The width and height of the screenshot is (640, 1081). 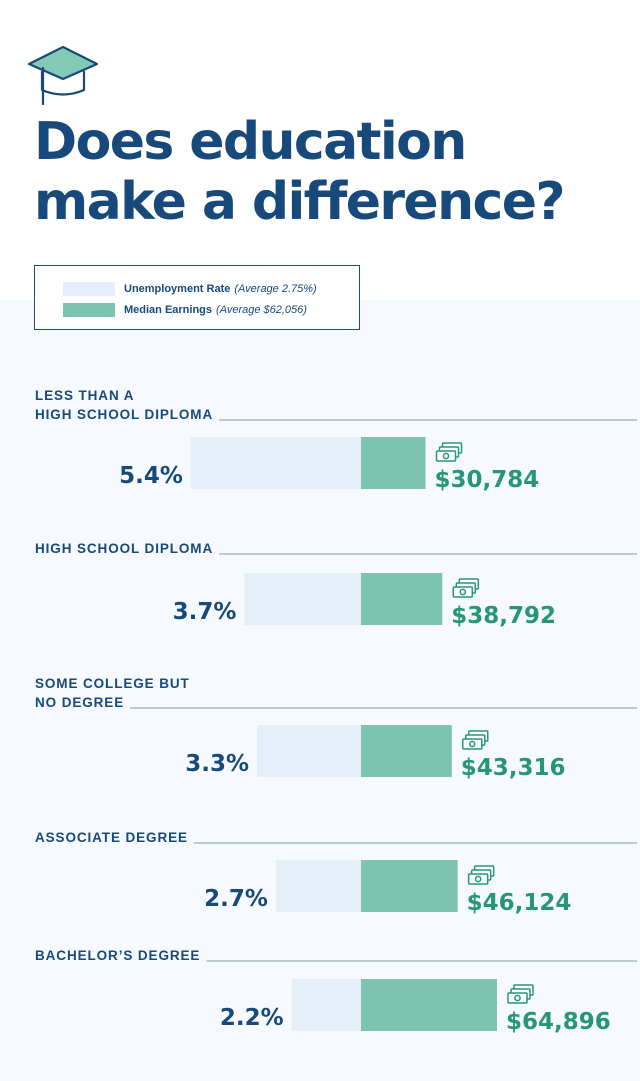 What do you see at coordinates (177, 289) in the screenshot?
I see `legend-label-unemployment: Unemployment Rate` at bounding box center [177, 289].